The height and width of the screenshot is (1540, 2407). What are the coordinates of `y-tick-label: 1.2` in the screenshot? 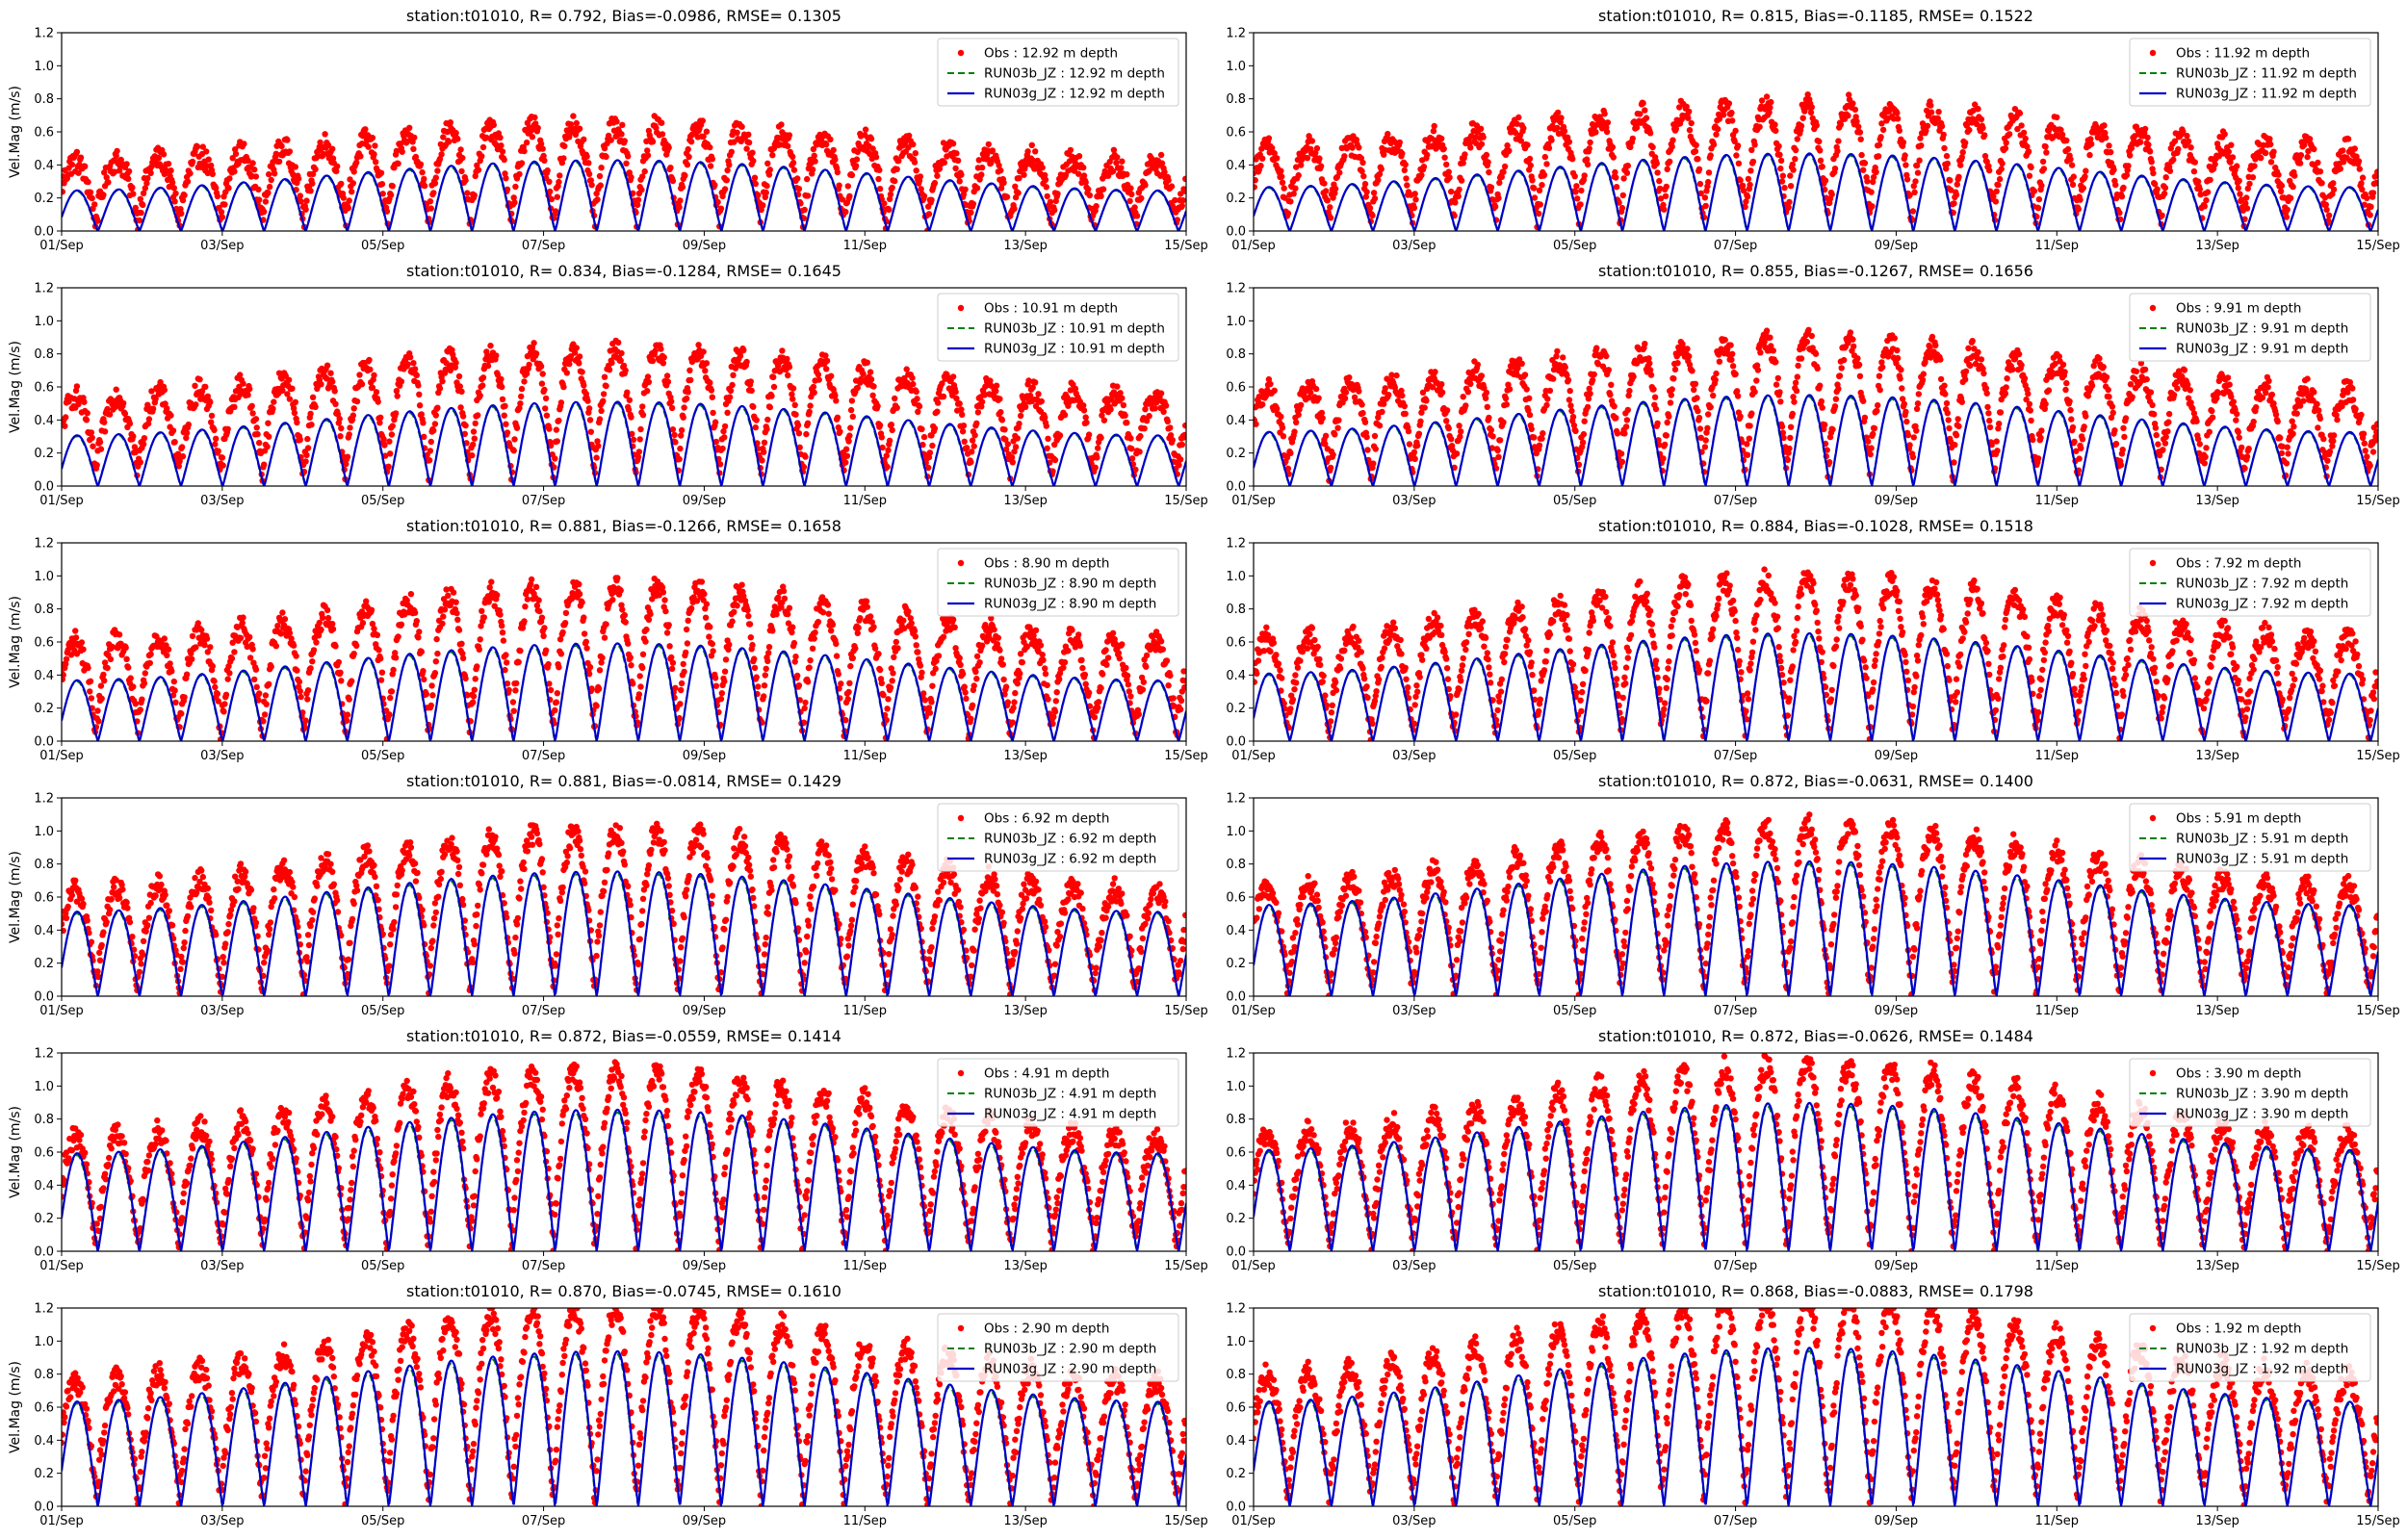 It's located at (1236, 34).